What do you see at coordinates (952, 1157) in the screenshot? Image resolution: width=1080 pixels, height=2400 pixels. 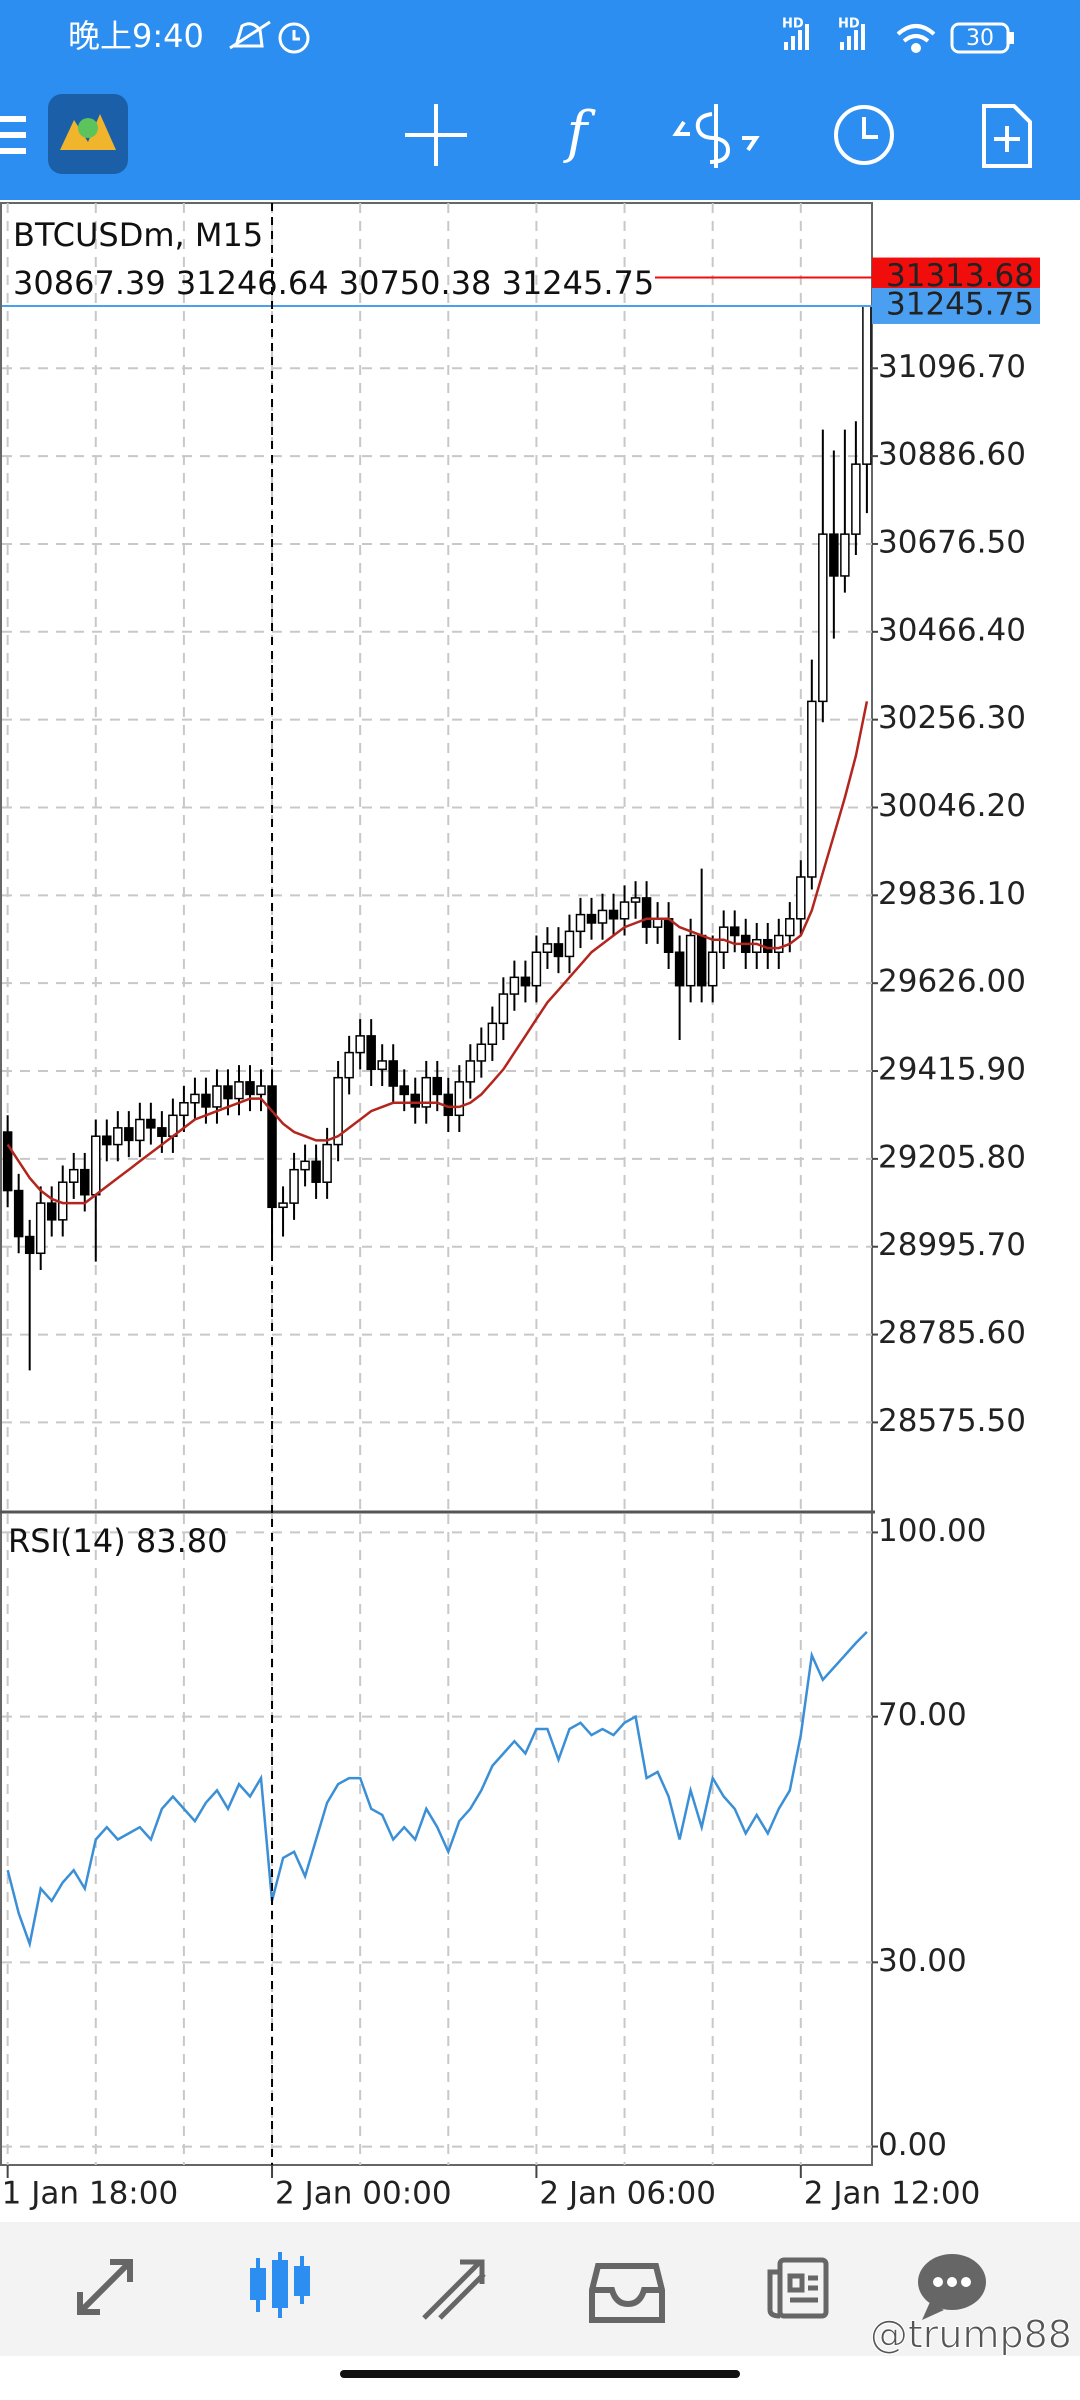 I see `y-tick-label: 29205.80` at bounding box center [952, 1157].